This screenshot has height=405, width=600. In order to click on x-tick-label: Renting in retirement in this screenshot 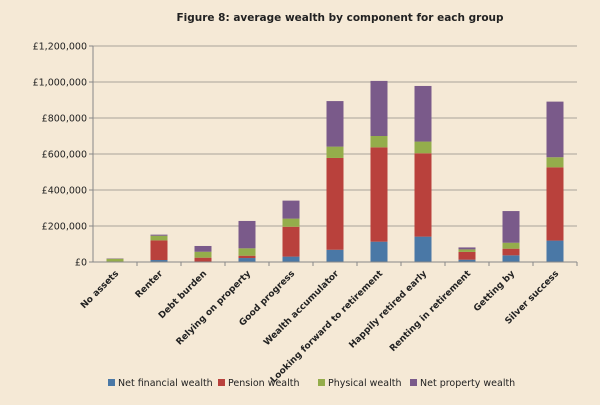, I will do `click(430, 311)`.